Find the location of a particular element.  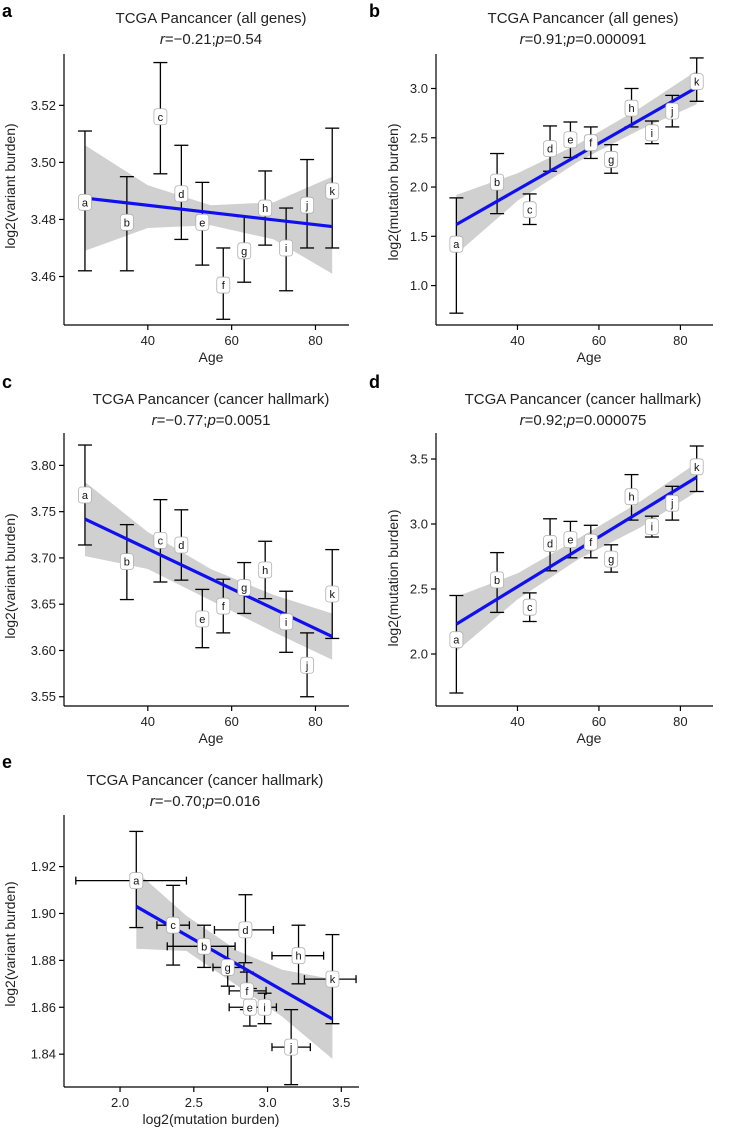

data-point-label: h is located at coordinates (265, 209).